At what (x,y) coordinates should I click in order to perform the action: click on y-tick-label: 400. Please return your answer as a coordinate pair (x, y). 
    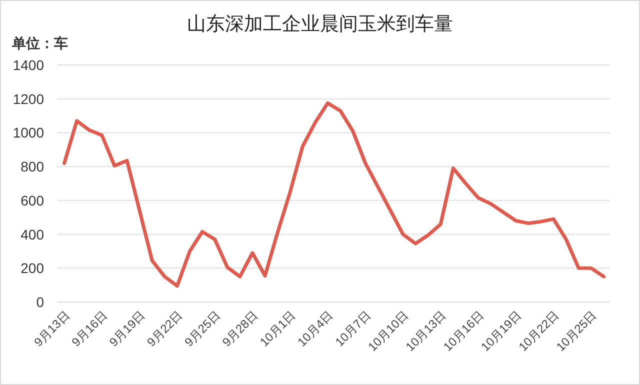
    Looking at the image, I should click on (32, 234).